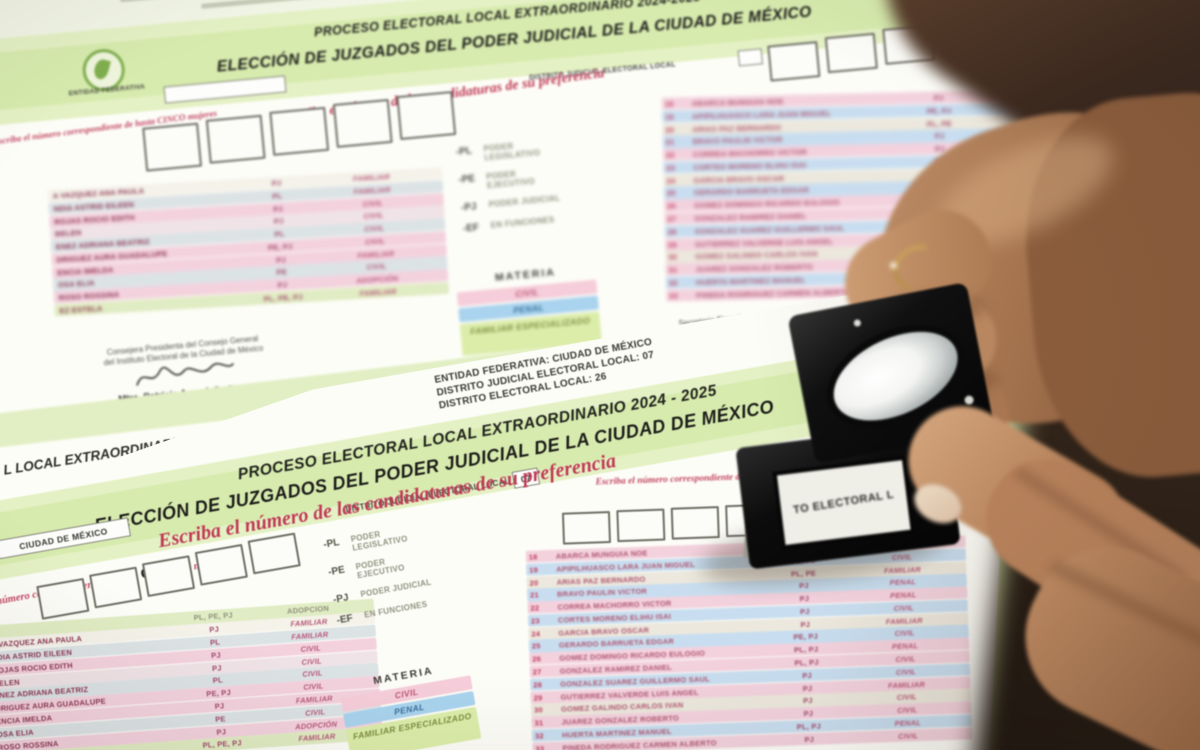  Describe the element at coordinates (939, 123) in the screenshot. I see `candidate-codes: PL, PE` at that location.